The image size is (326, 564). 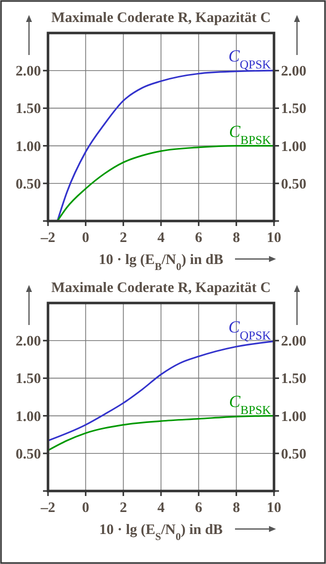 What do you see at coordinates (161, 532) in the screenshot?
I see `x-axis-title: 10 · lg (E$_{S}$/N$_{0}$) in dB` at bounding box center [161, 532].